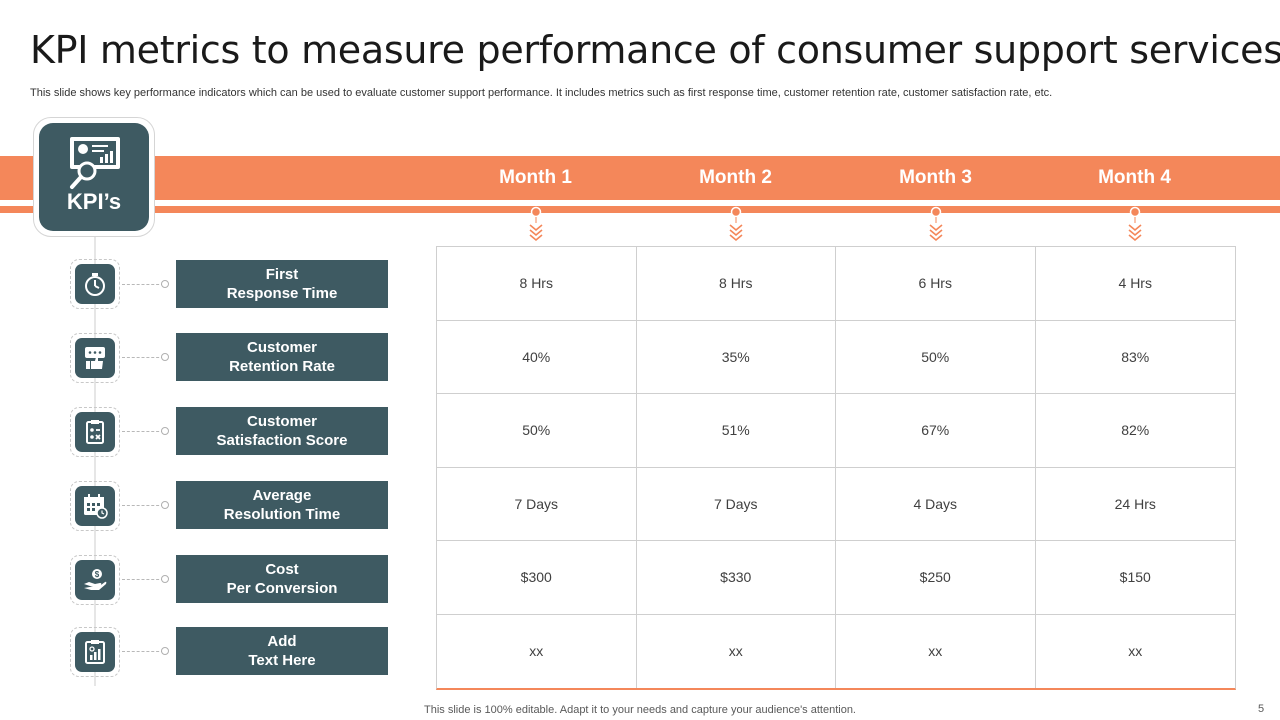 The image size is (1280, 720). I want to click on metric-label-cost-per-conversion: Cost Per Conversion, so click(282, 579).